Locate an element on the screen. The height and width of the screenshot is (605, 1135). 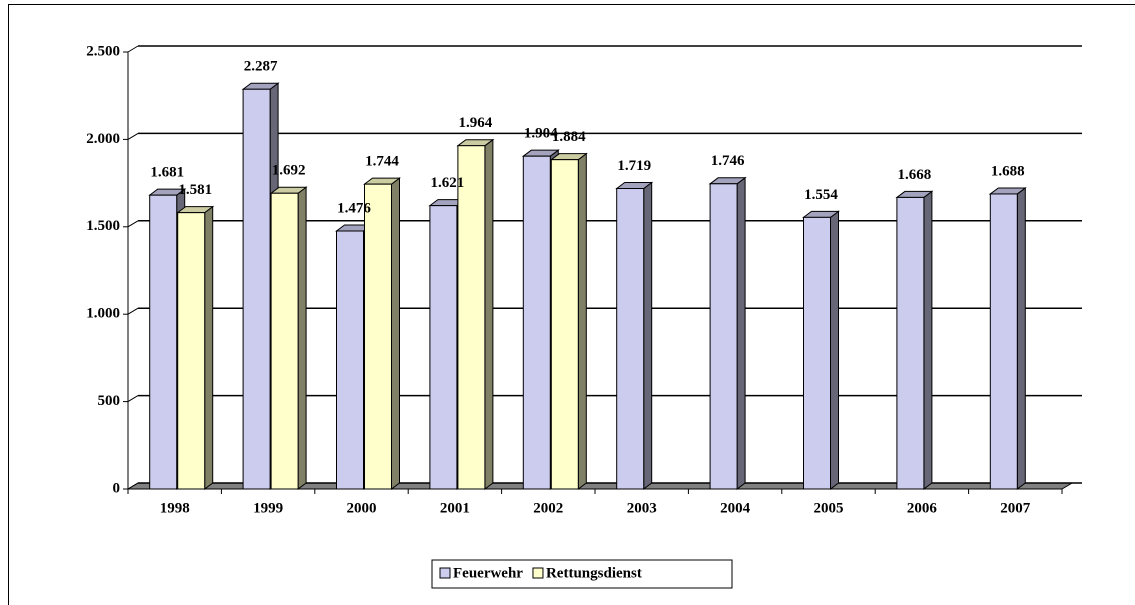
data-label: 1.904 is located at coordinates (541, 134).